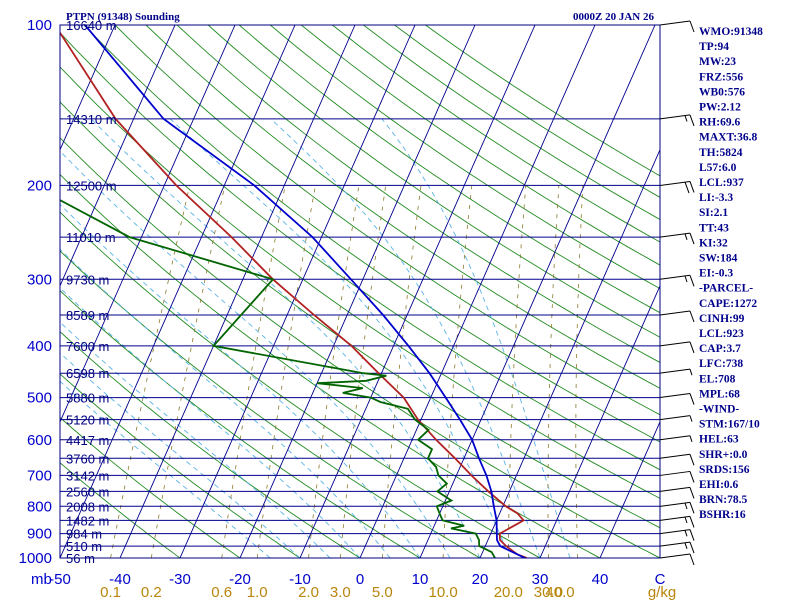 The width and height of the screenshot is (800, 600). What do you see at coordinates (719, 485) in the screenshot?
I see `index-item: EHI:0.6` at bounding box center [719, 485].